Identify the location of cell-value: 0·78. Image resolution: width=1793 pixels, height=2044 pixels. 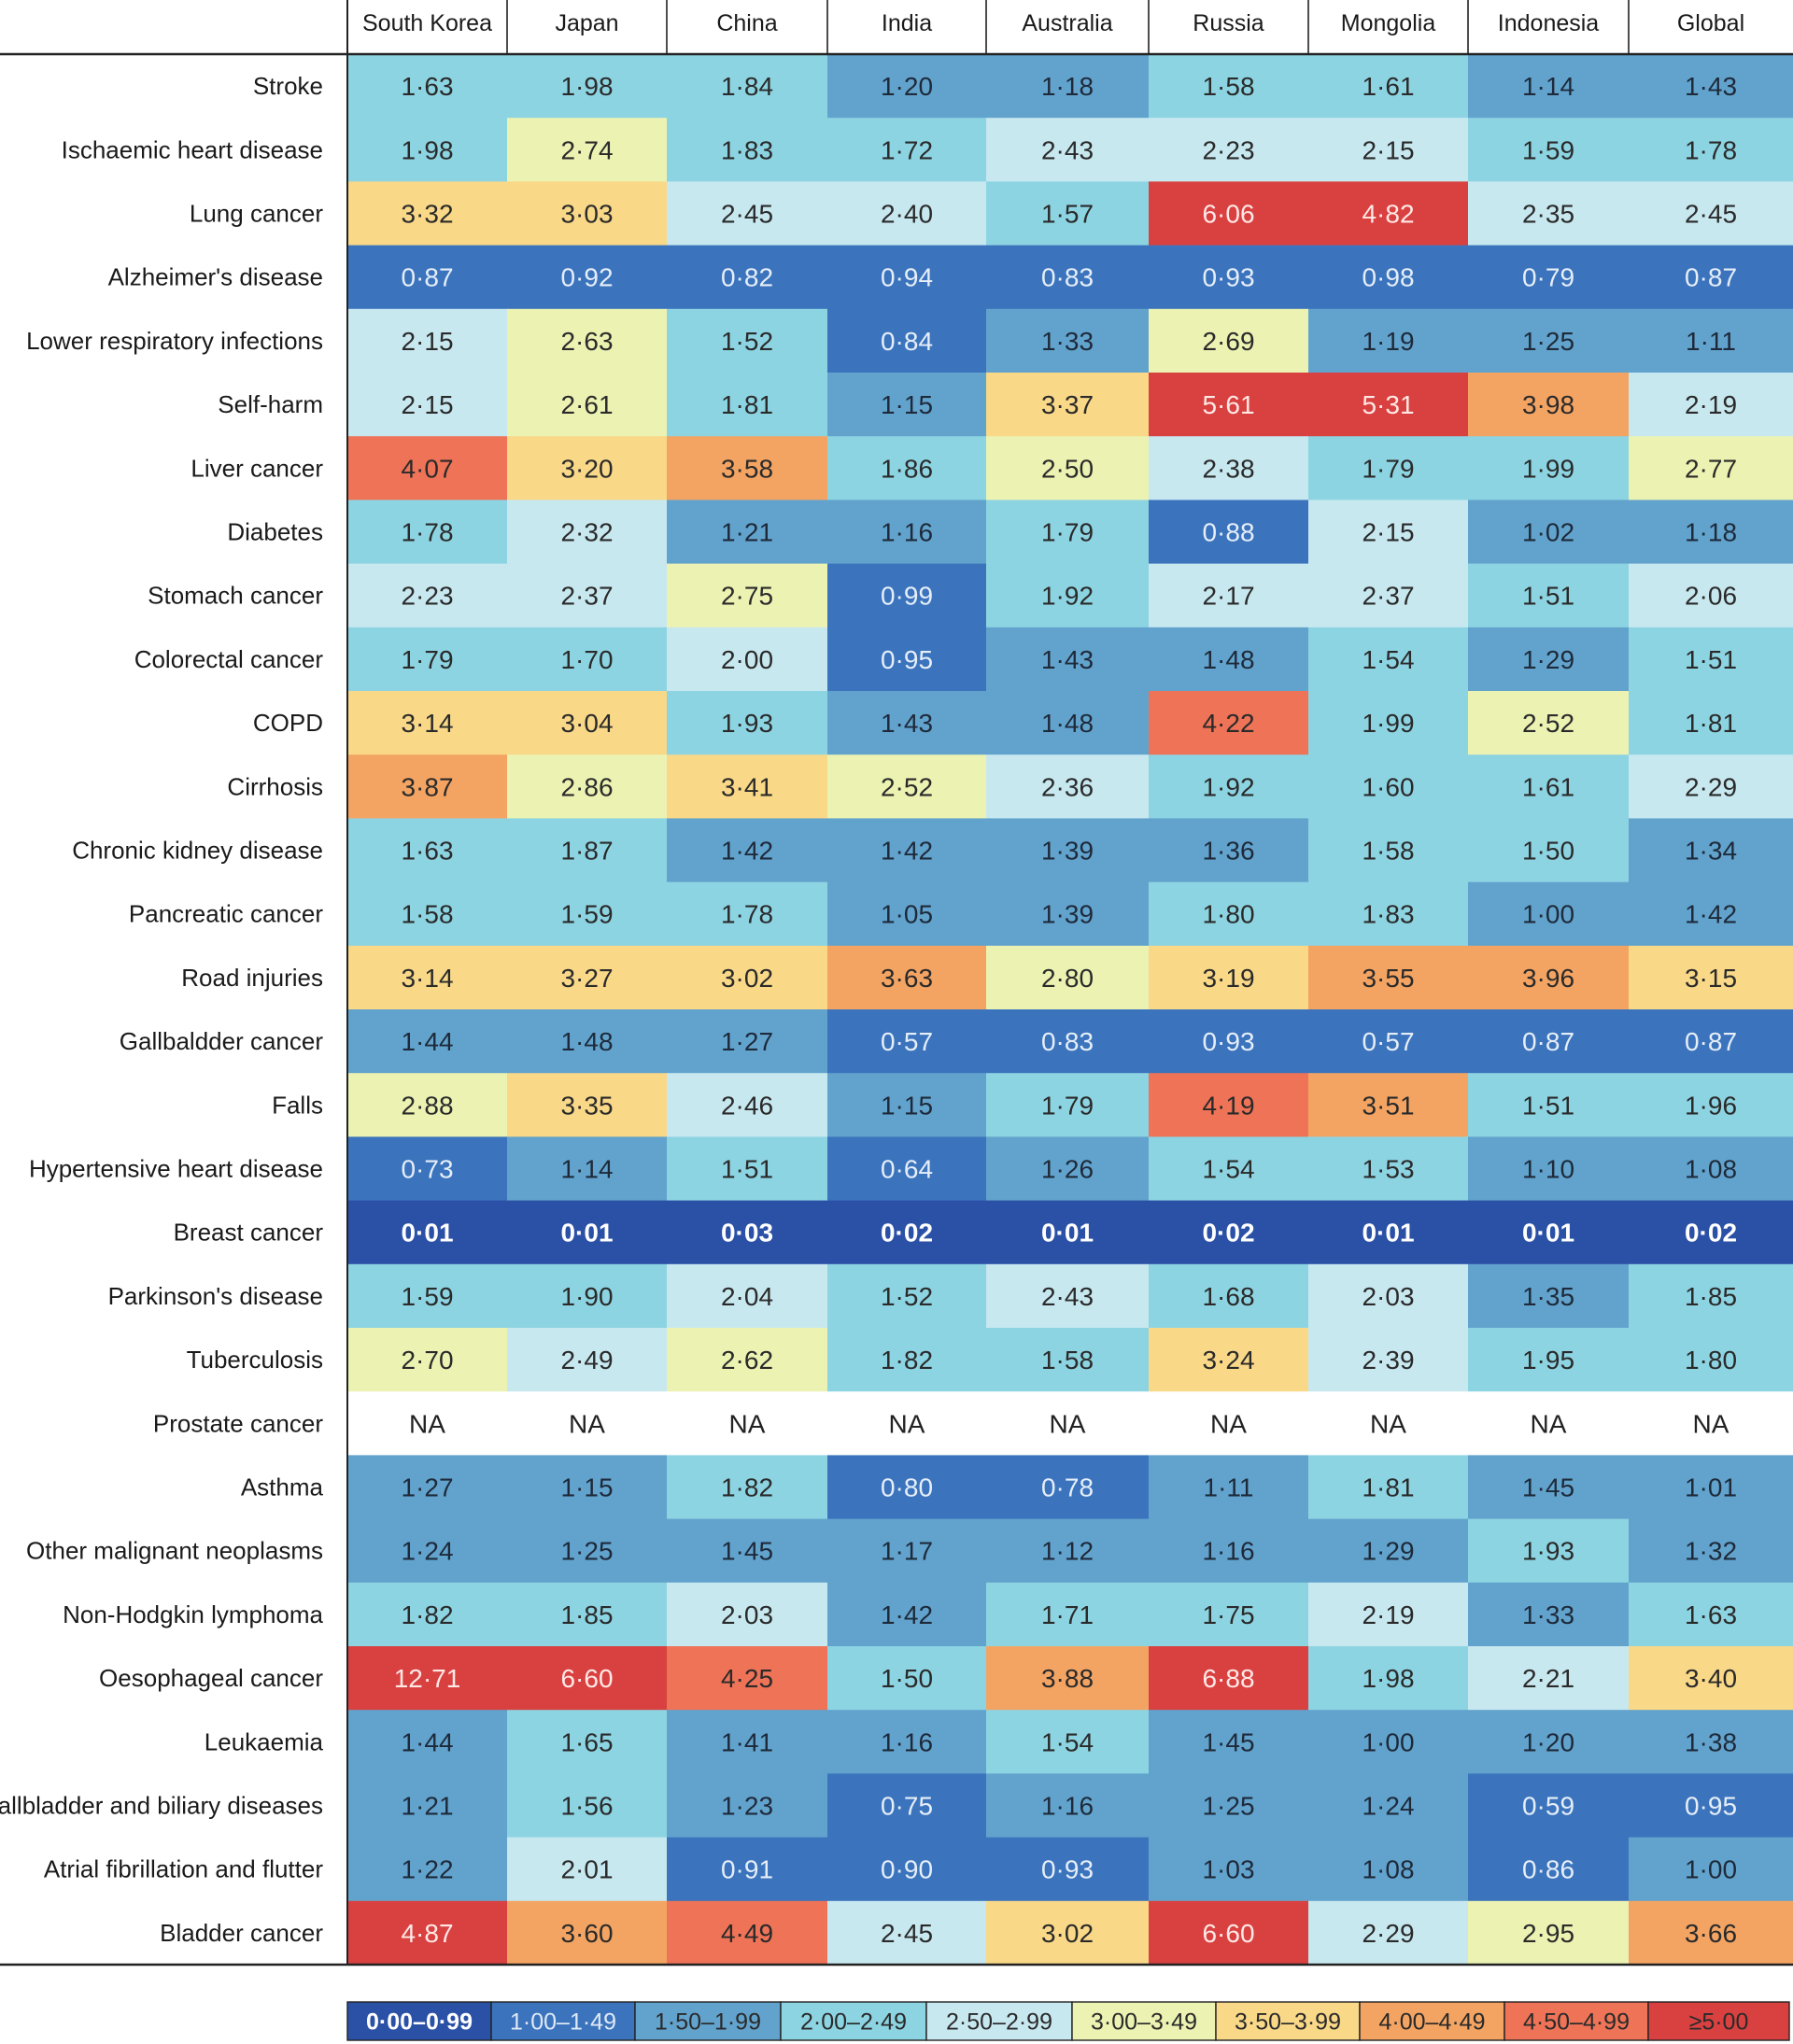
(1067, 1487).